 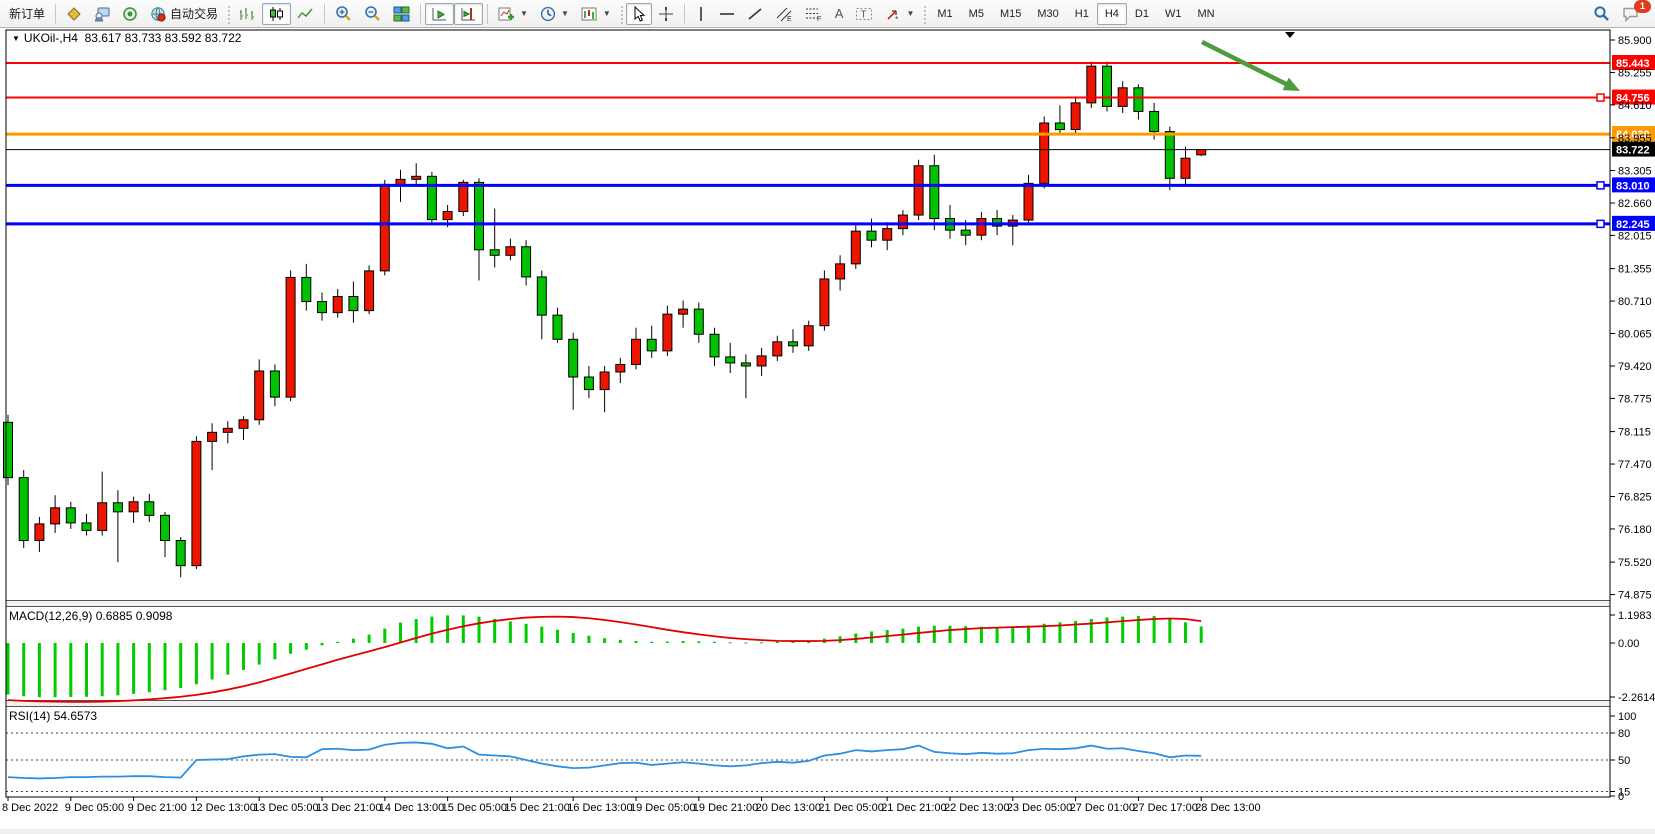 I want to click on tile-windows-button, so click(x=401, y=14).